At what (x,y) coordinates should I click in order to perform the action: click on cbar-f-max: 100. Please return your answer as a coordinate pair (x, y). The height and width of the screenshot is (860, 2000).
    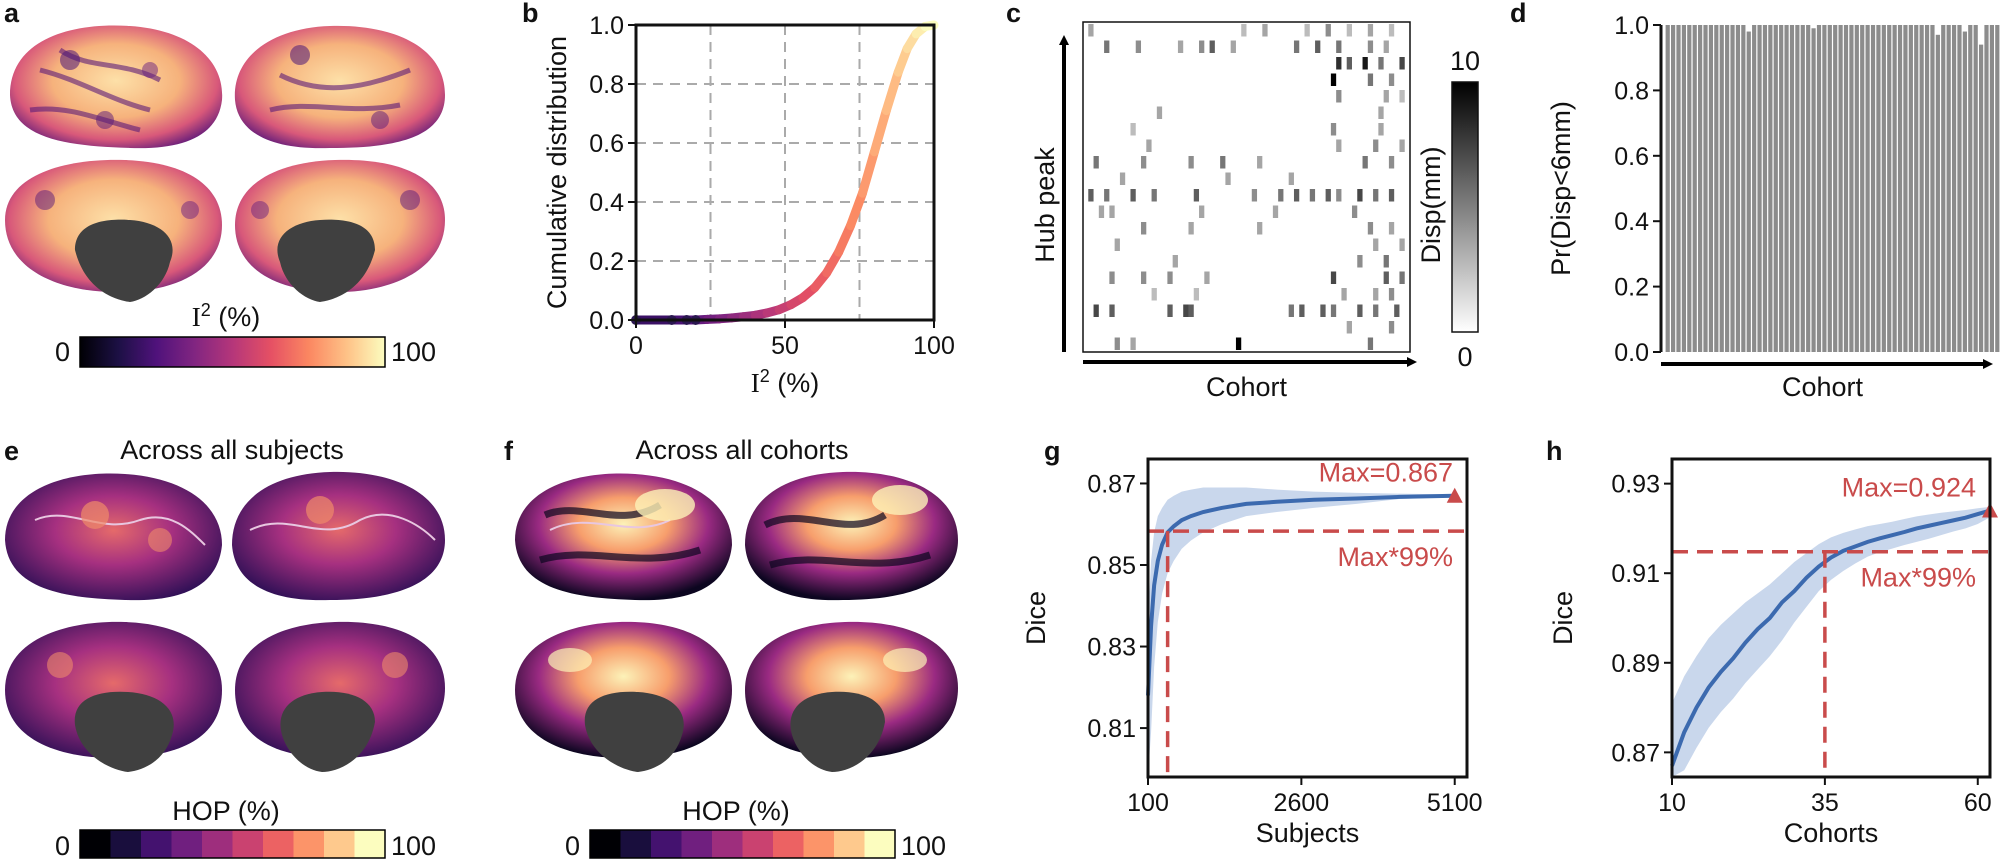
    Looking at the image, I should click on (923, 845).